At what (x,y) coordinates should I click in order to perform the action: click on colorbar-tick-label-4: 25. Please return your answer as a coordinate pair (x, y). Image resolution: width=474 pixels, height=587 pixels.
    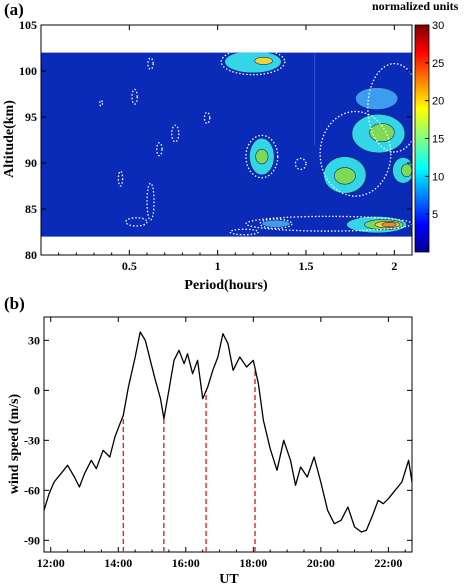
    Looking at the image, I should click on (438, 64).